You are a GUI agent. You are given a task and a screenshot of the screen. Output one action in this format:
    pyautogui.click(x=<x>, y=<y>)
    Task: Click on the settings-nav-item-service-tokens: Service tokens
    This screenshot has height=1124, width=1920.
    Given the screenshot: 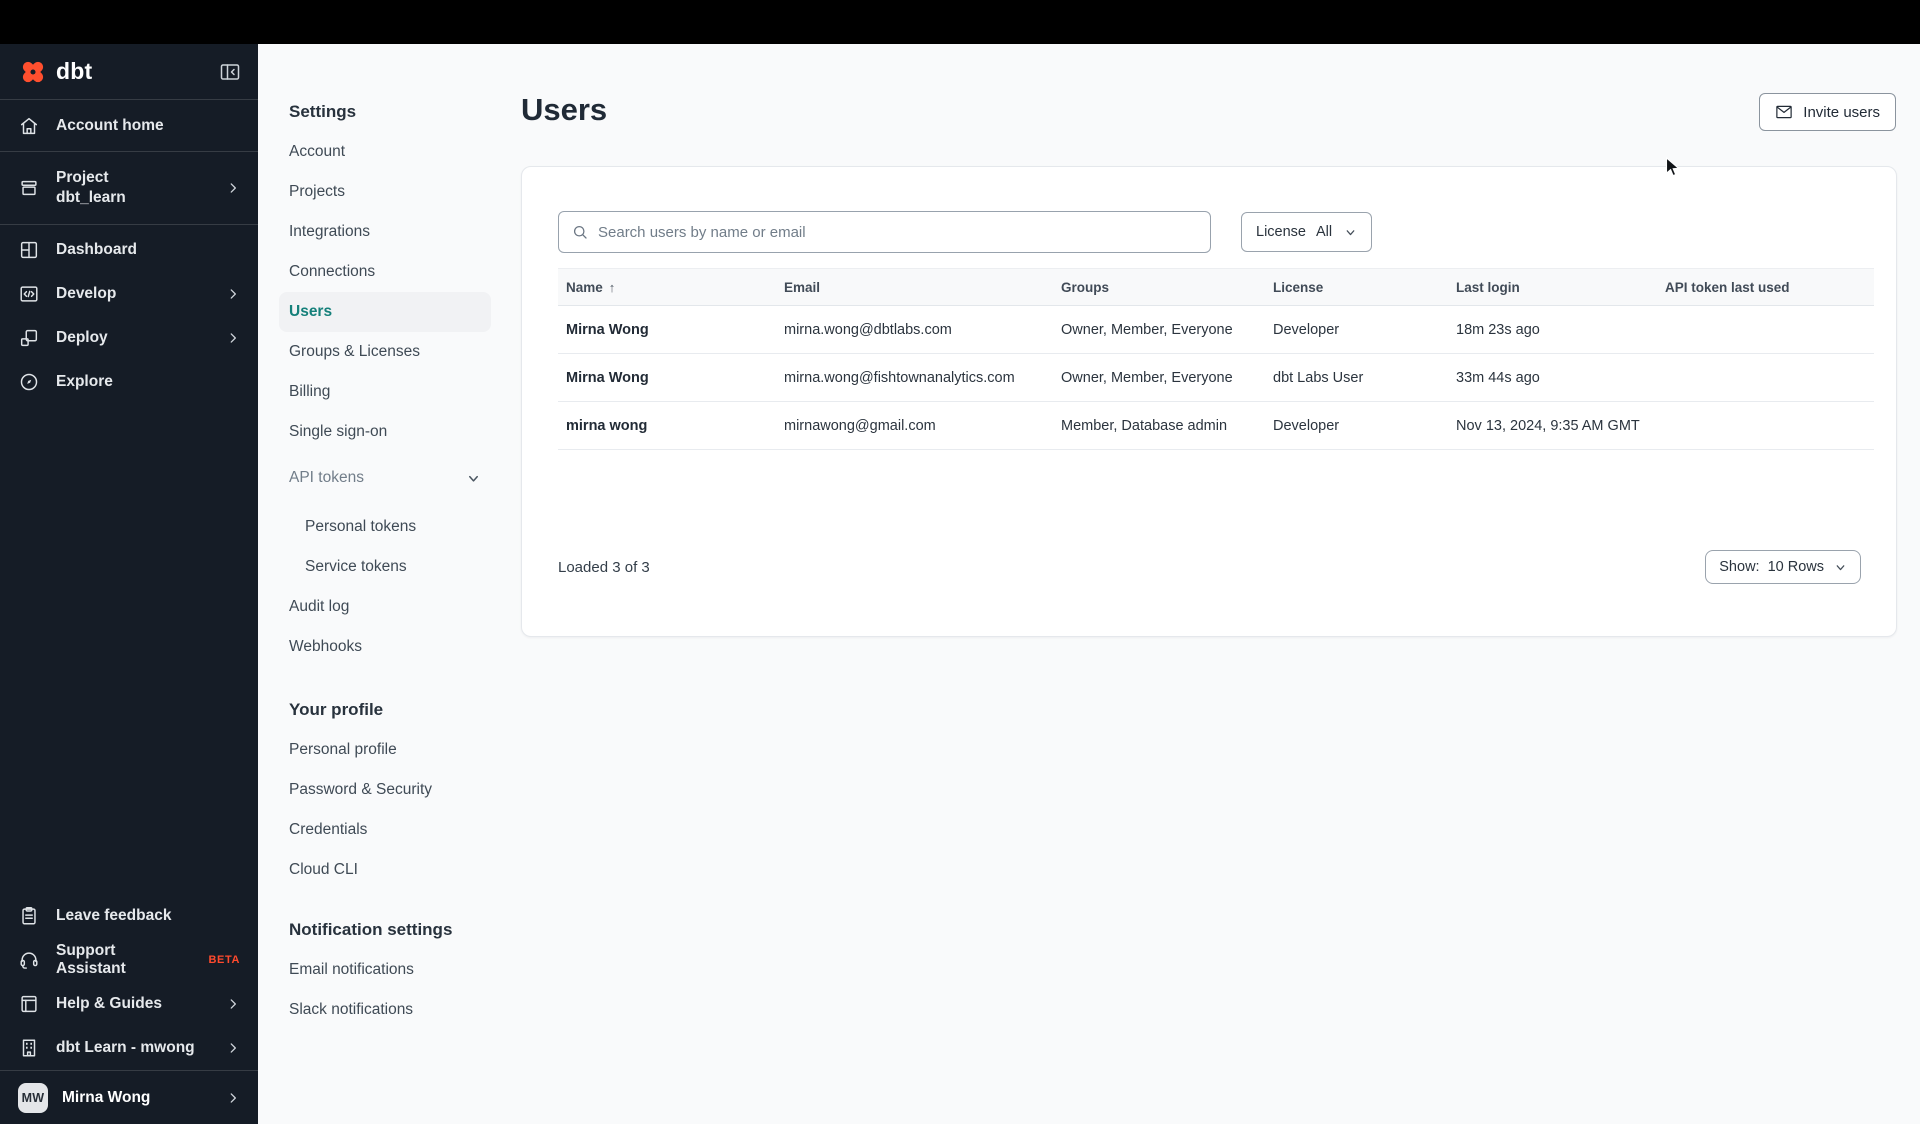 What is the action you would take?
    pyautogui.click(x=356, y=566)
    